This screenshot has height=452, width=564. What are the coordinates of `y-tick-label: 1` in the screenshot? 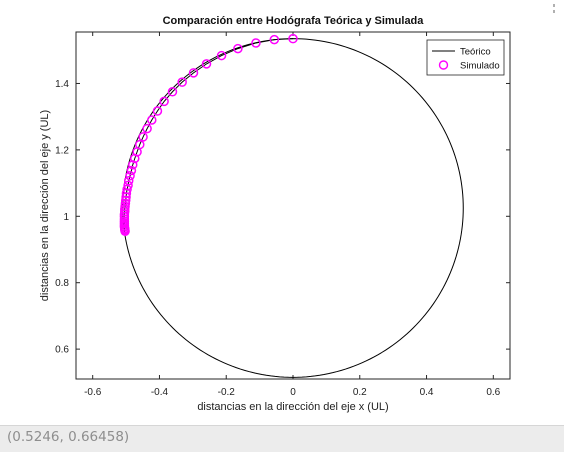 It's located at (66, 217).